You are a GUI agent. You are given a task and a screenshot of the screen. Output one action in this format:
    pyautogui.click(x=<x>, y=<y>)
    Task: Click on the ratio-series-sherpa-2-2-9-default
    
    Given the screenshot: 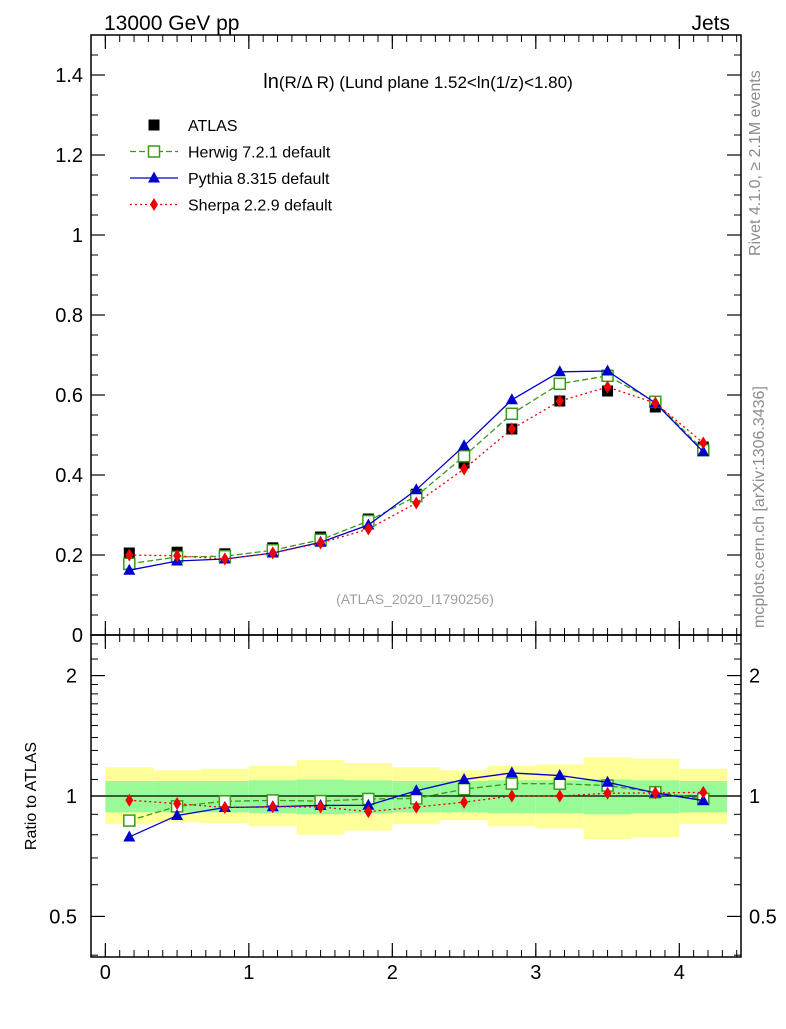 What is the action you would take?
    pyautogui.click(x=416, y=802)
    